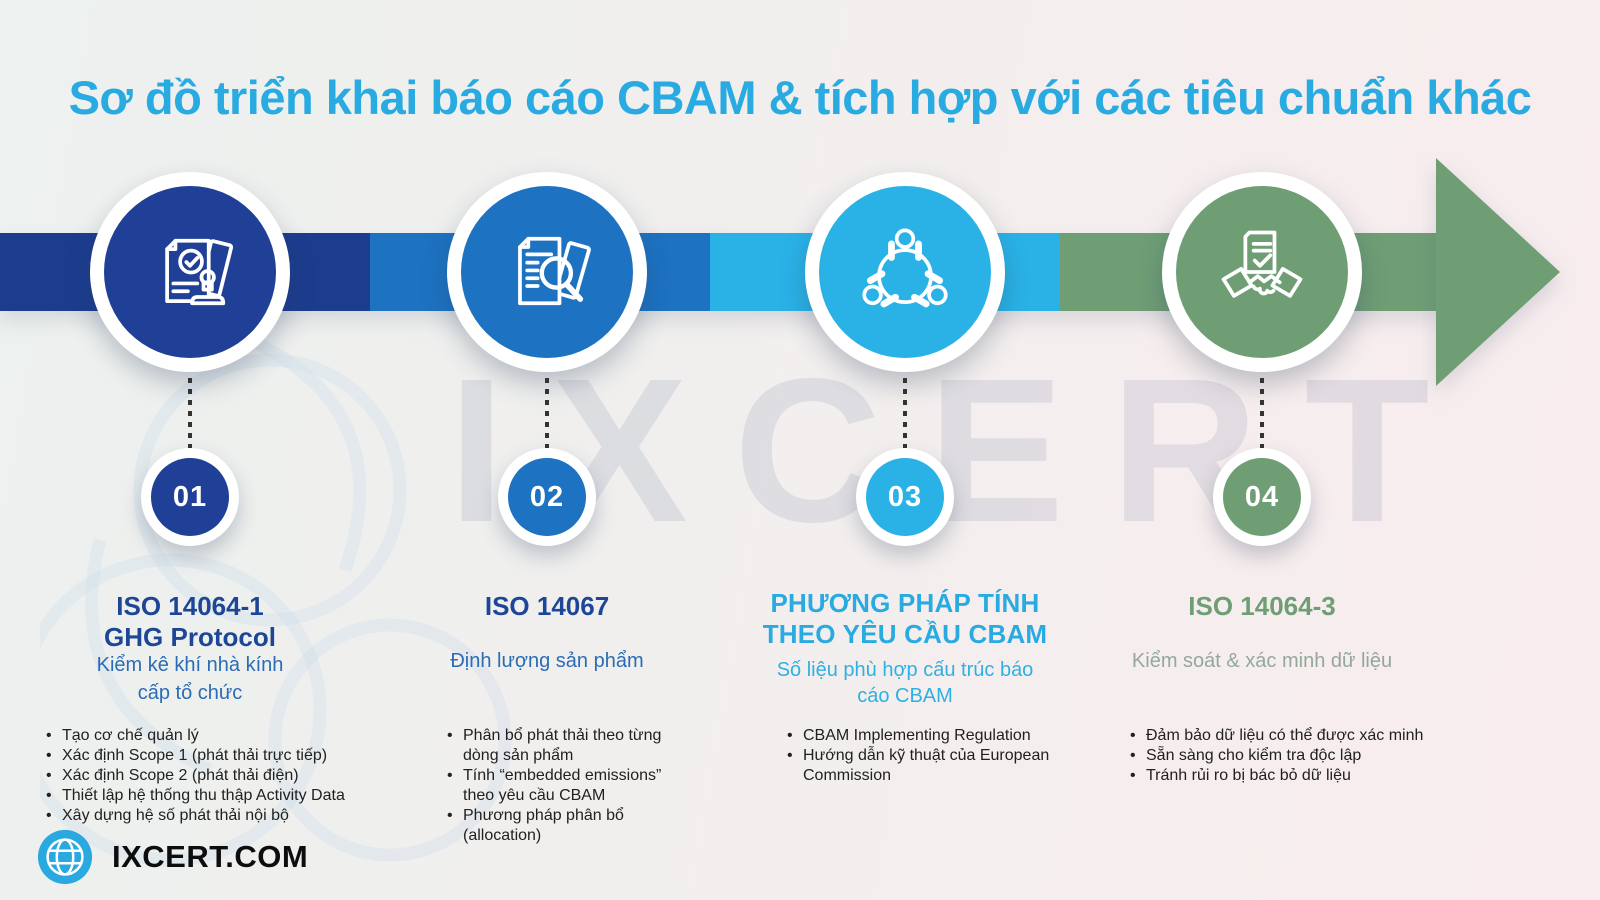 This screenshot has width=1600, height=900. I want to click on step1-subtitle: Kiểm kê khí nhà kính cấp tổ chức, so click(190, 679).